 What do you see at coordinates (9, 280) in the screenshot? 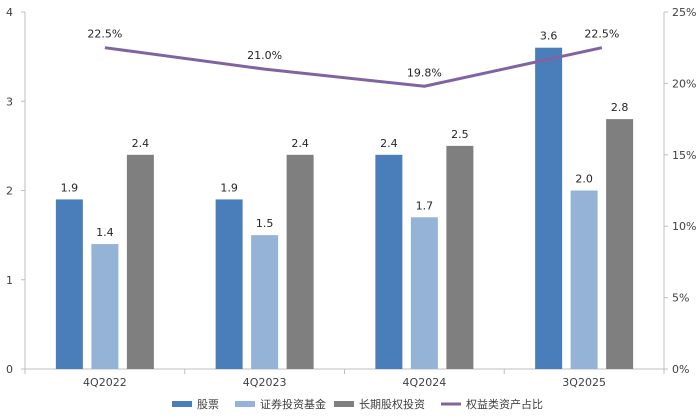
I see `left-tick-label: 1` at bounding box center [9, 280].